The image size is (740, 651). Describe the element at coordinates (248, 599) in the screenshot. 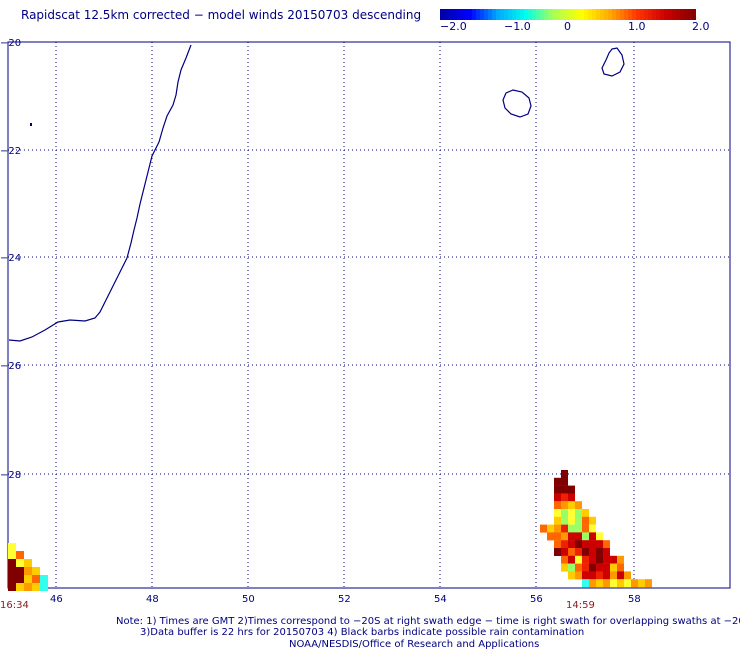

I see `lon-label-50: 50` at that location.